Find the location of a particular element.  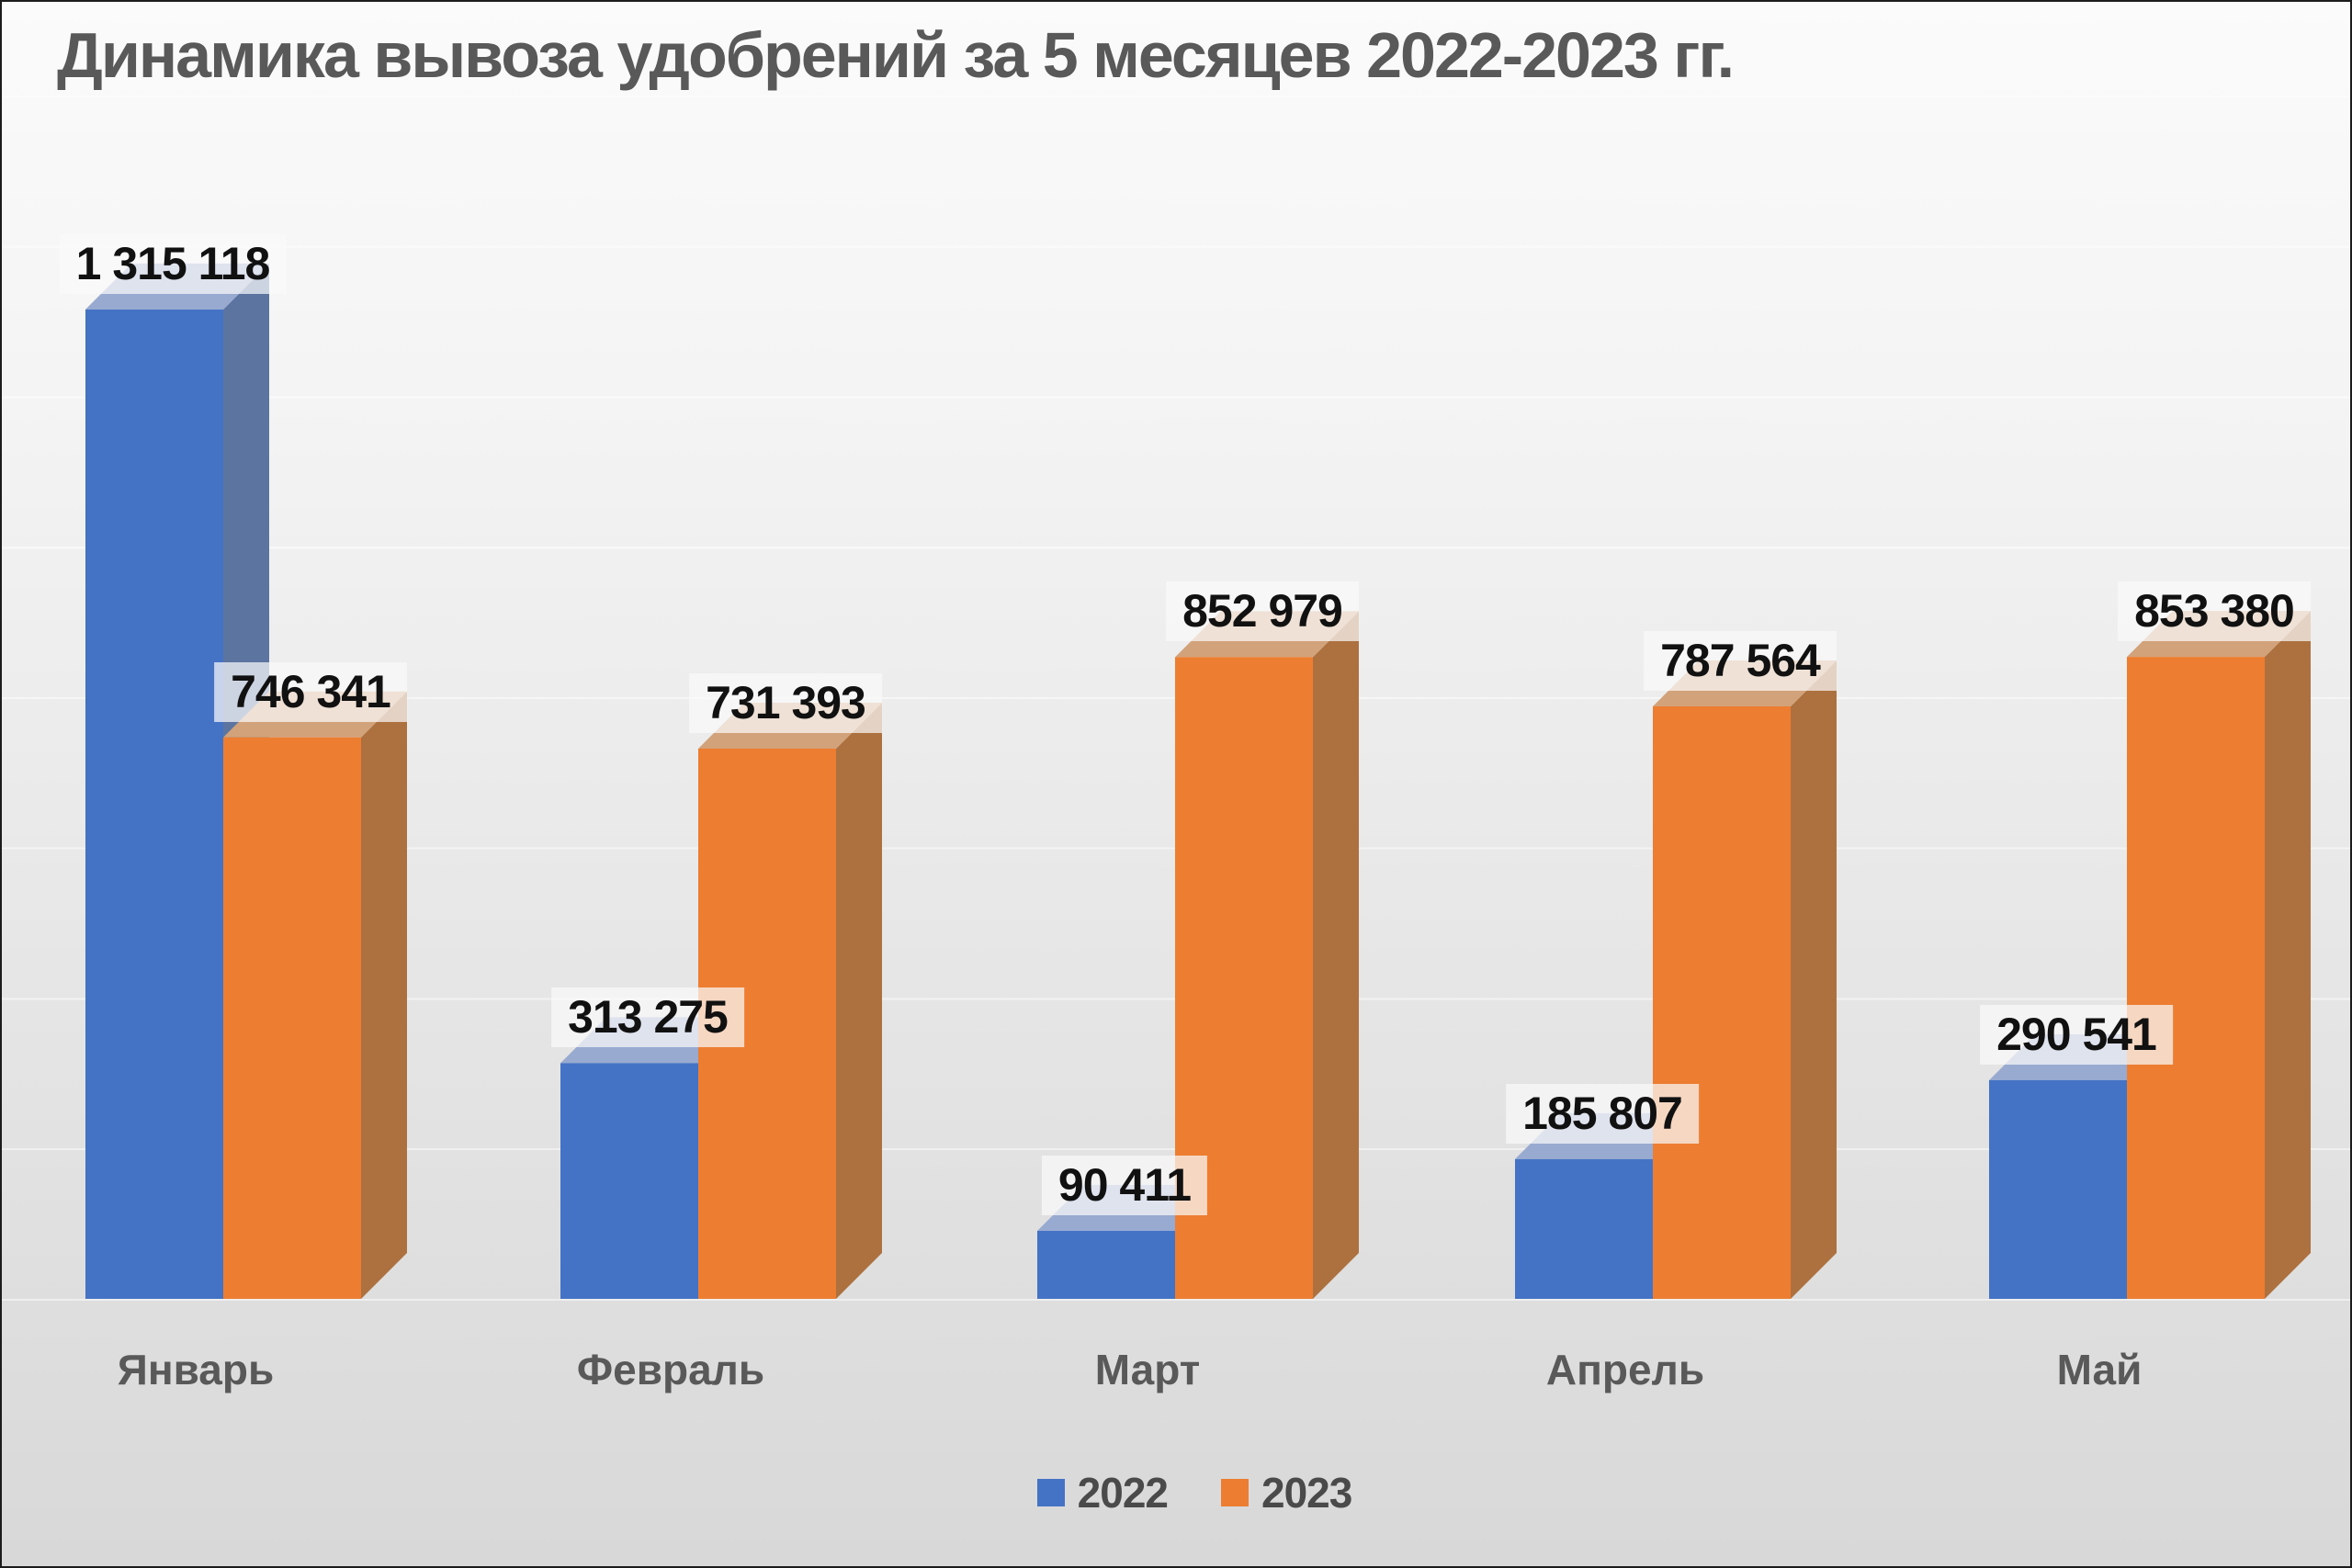

data-label-2023-Январь: 746 341 is located at coordinates (310, 691).